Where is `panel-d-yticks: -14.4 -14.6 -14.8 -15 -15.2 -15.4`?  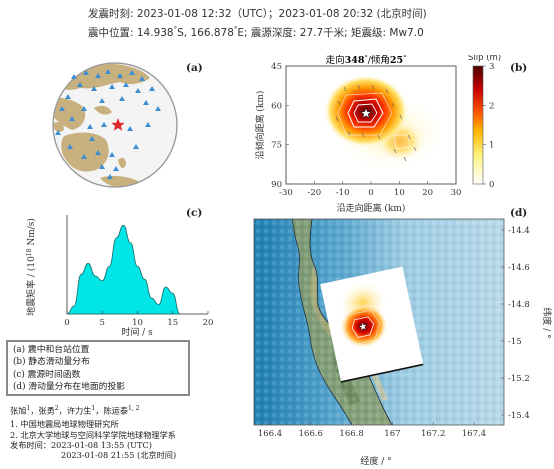 panel-d-yticks: -14.4 -14.6 -14.8 -15 -15.2 -15.4 is located at coordinates (515, 323).